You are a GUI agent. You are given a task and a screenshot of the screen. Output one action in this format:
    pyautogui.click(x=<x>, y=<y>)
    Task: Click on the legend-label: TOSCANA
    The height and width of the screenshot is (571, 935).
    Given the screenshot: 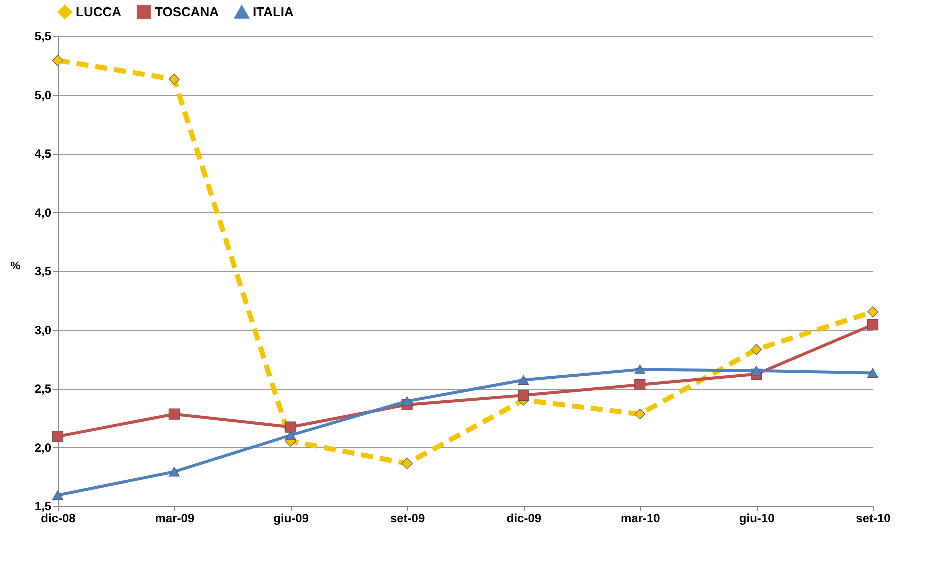 What is the action you would take?
    pyautogui.click(x=187, y=12)
    